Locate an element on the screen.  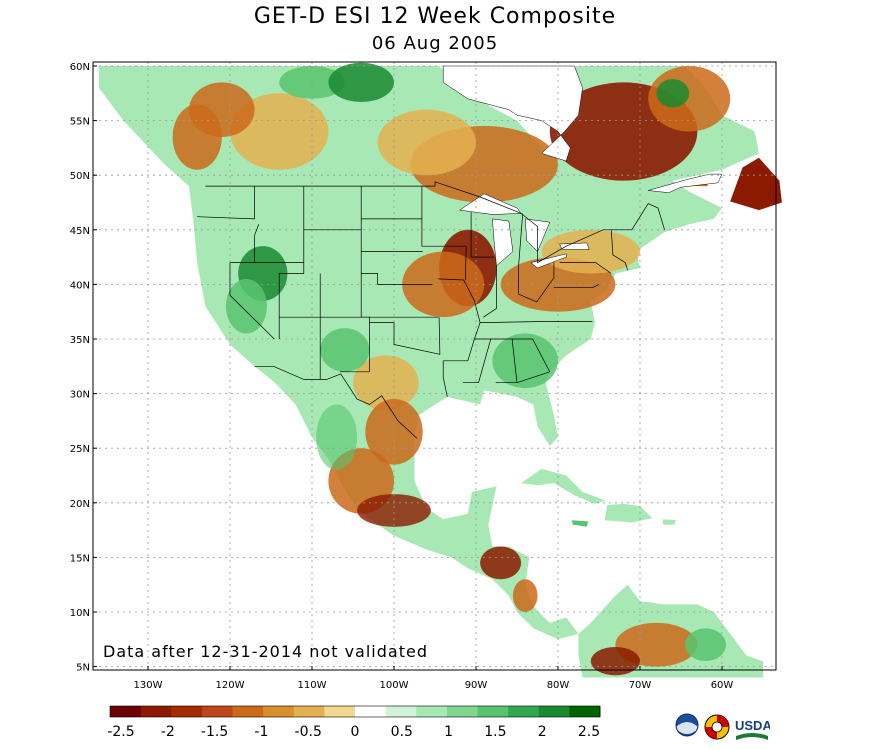
state-line-il-in is located at coordinates (490, 291).